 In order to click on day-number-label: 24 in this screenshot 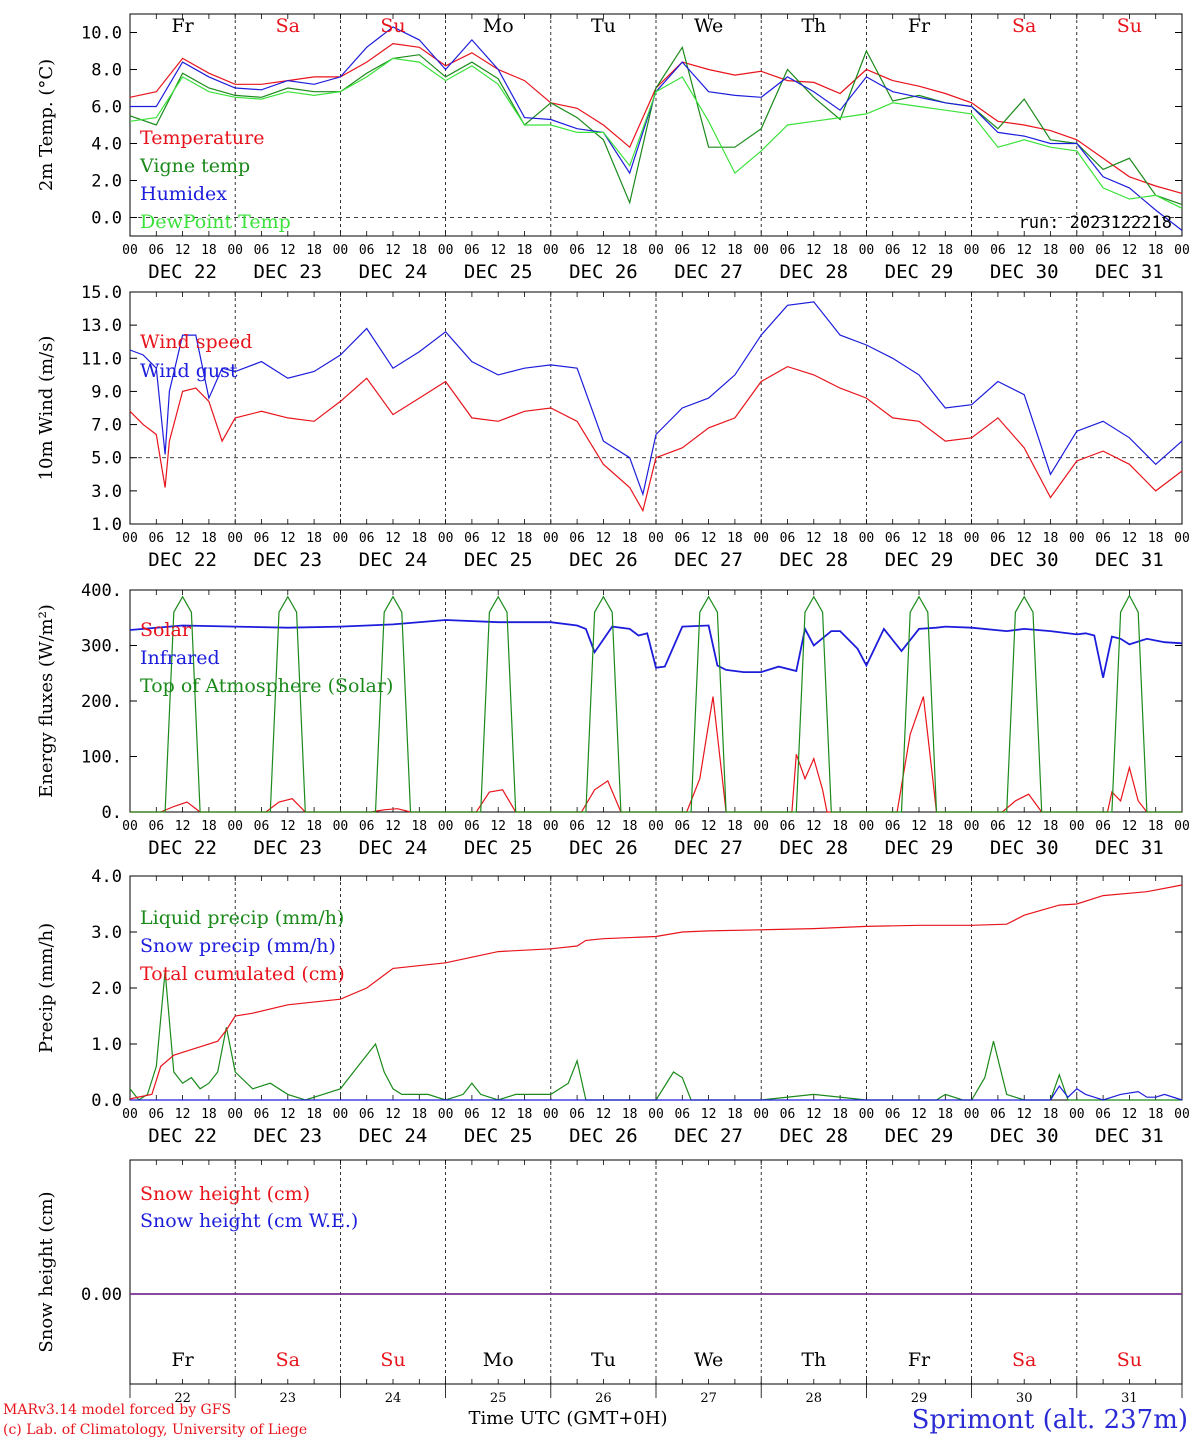, I will do `click(393, 1398)`.